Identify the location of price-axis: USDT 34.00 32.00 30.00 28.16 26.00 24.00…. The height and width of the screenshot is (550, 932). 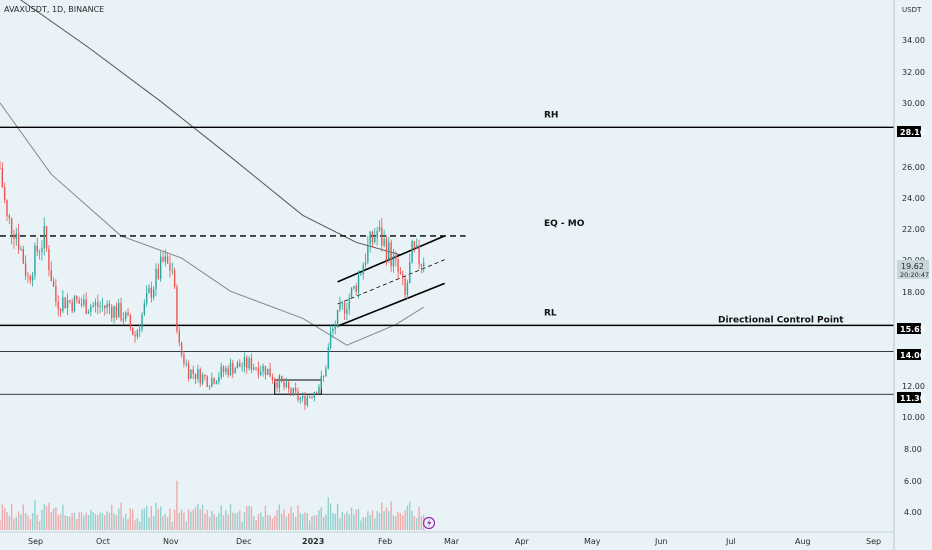
(913, 261).